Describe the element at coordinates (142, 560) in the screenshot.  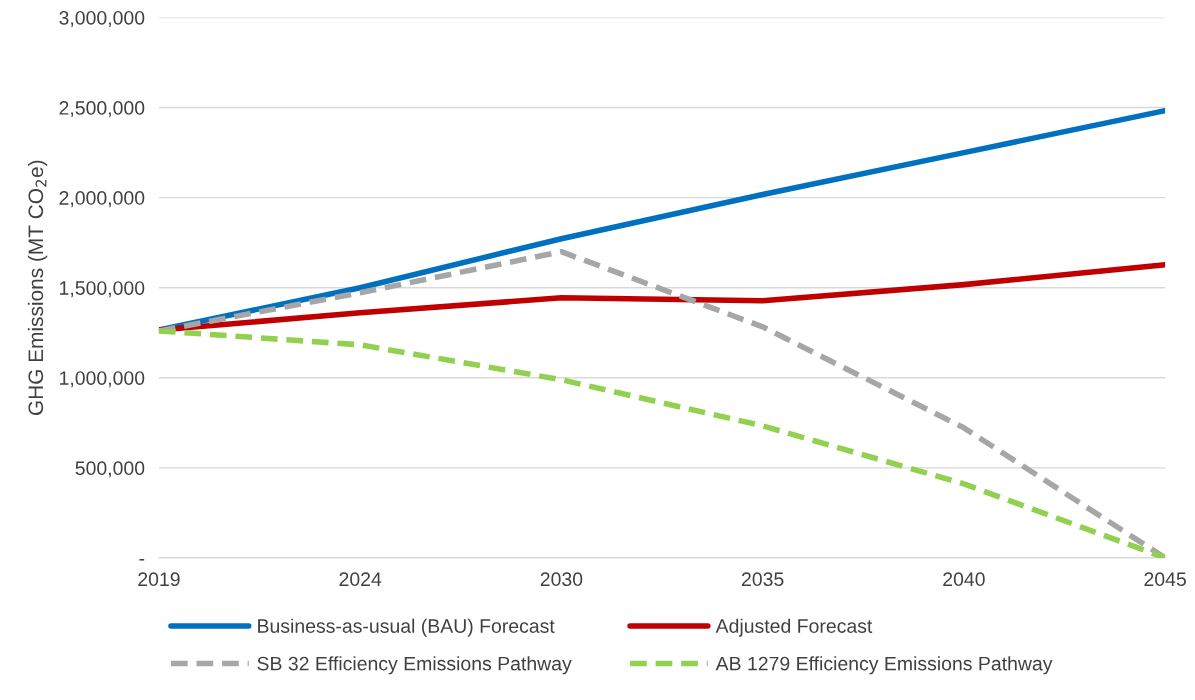
I see `y-tick-label: -` at that location.